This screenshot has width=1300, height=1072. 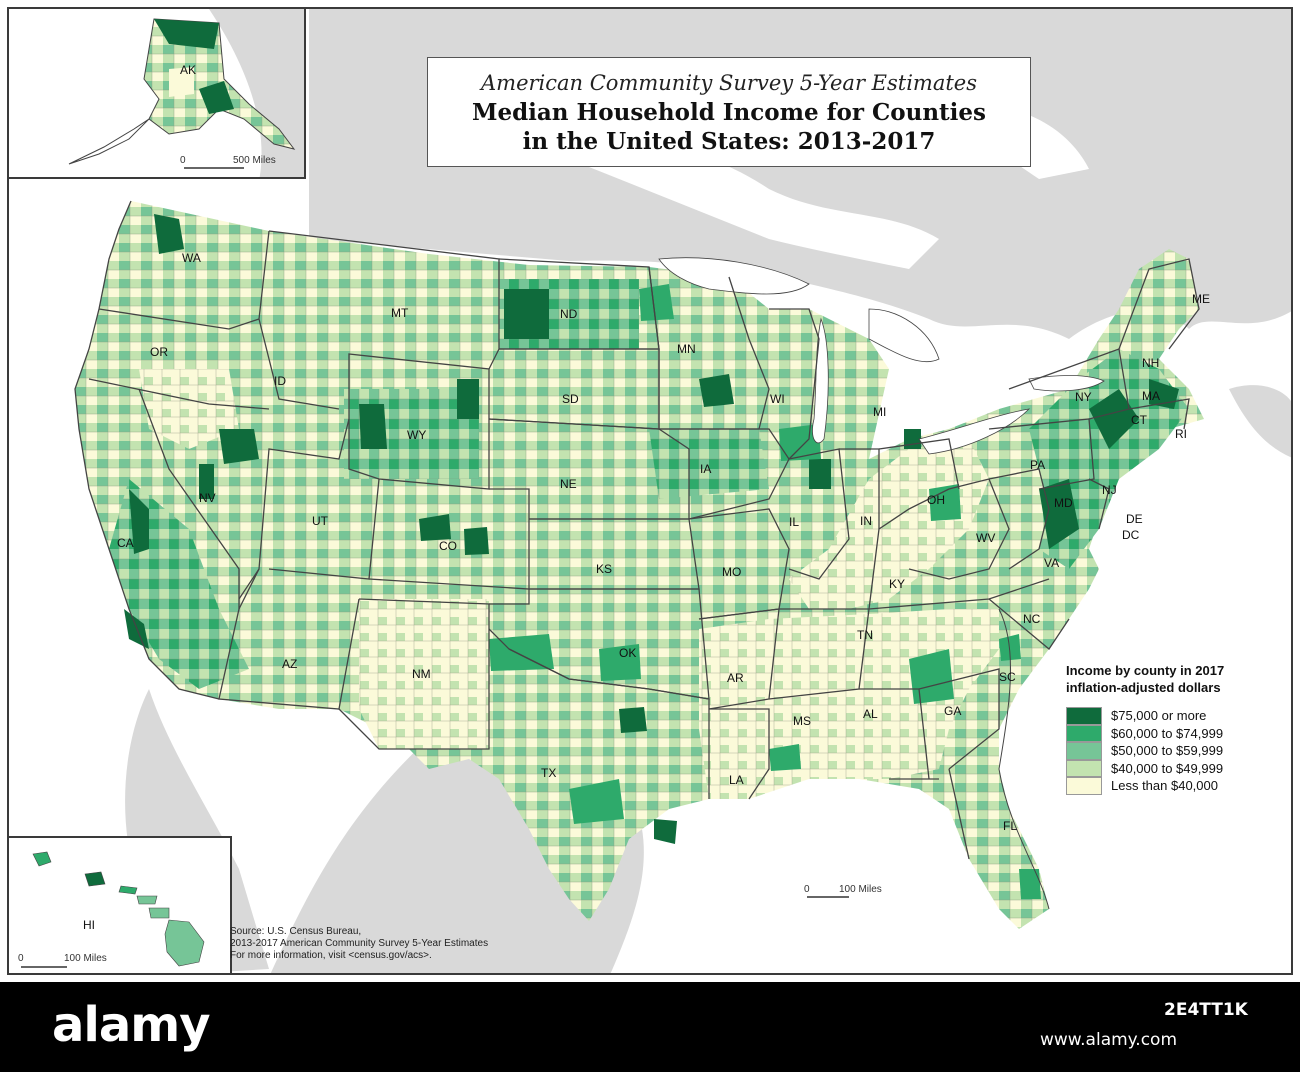 I want to click on state-label-ky: KY, so click(x=897, y=584).